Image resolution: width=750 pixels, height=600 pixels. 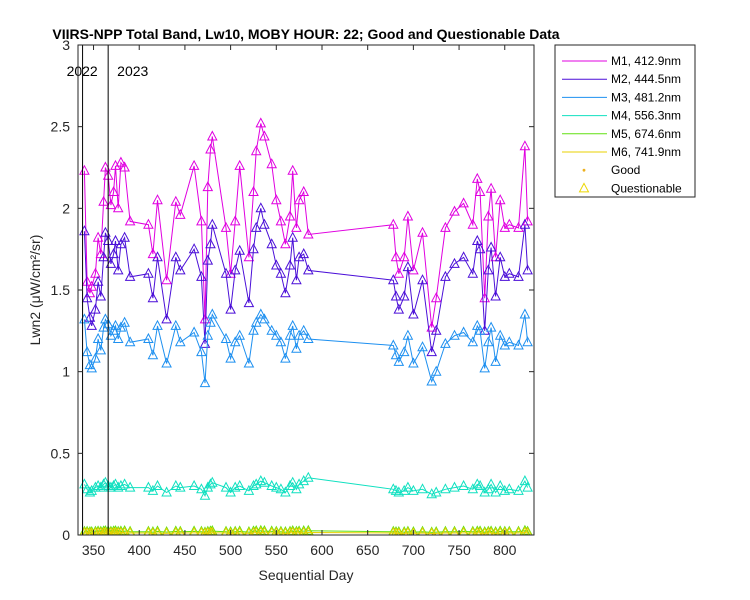 What do you see at coordinates (306, 575) in the screenshot?
I see `x-axis-label: Sequential Day` at bounding box center [306, 575].